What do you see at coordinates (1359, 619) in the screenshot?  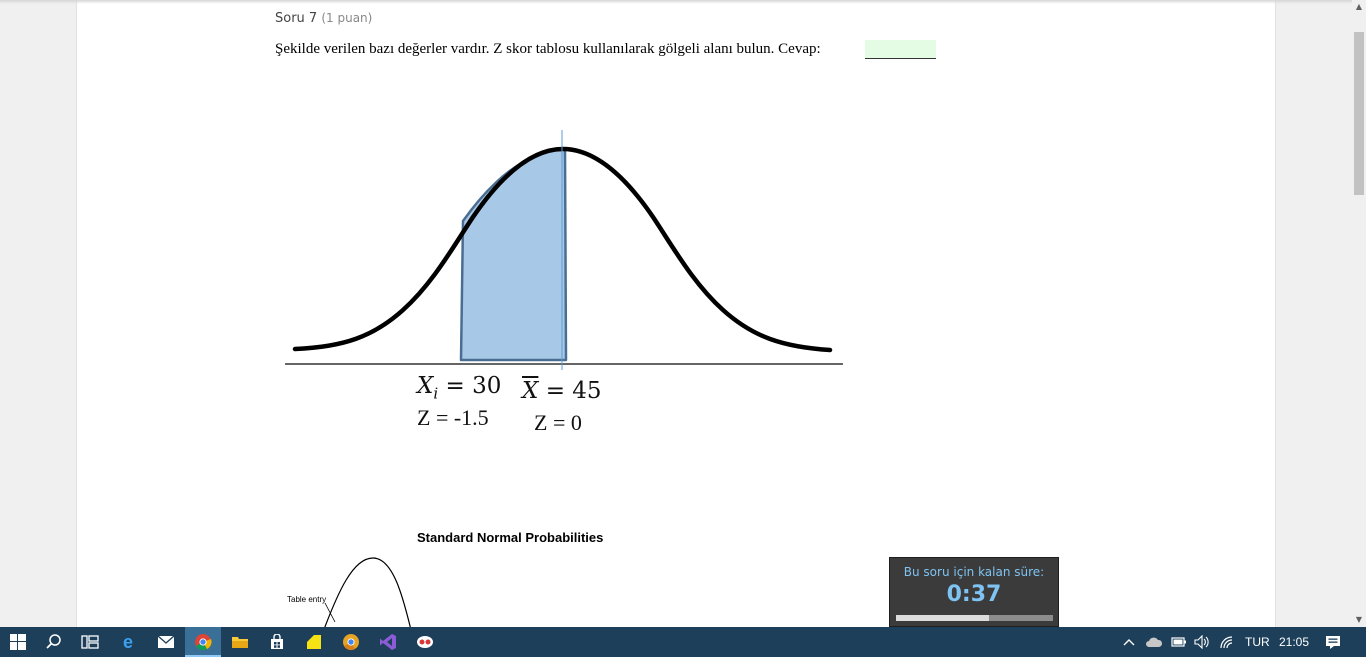 I see `scroll-down-arrow-icon: ▼` at bounding box center [1359, 619].